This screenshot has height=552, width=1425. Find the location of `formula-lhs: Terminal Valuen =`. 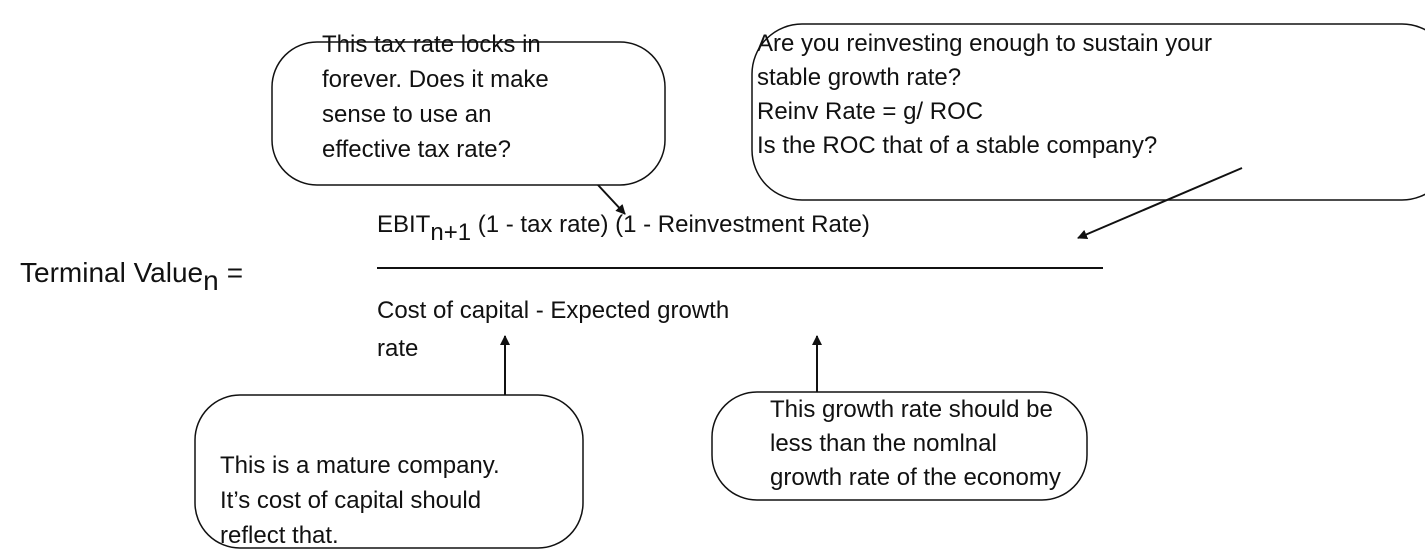

formula-lhs: Terminal Valuen = is located at coordinates (131, 276).